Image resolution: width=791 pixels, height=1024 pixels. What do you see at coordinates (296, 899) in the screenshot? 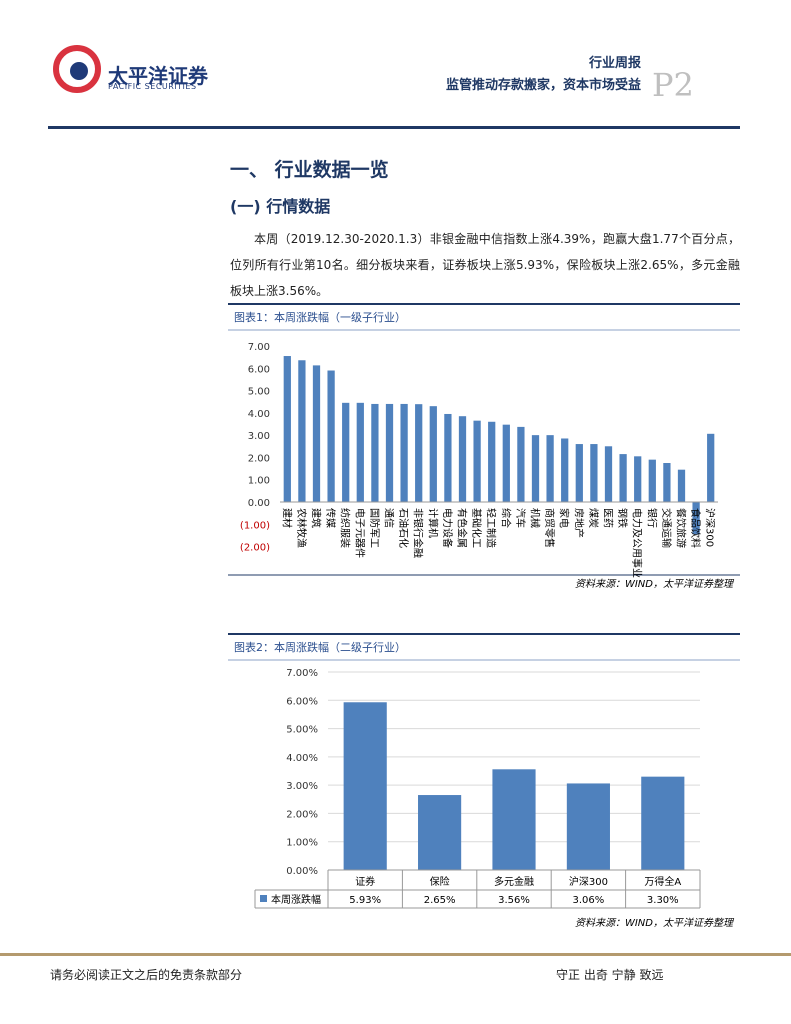
I see `legend-label: 本周涨跌幅` at bounding box center [296, 899].